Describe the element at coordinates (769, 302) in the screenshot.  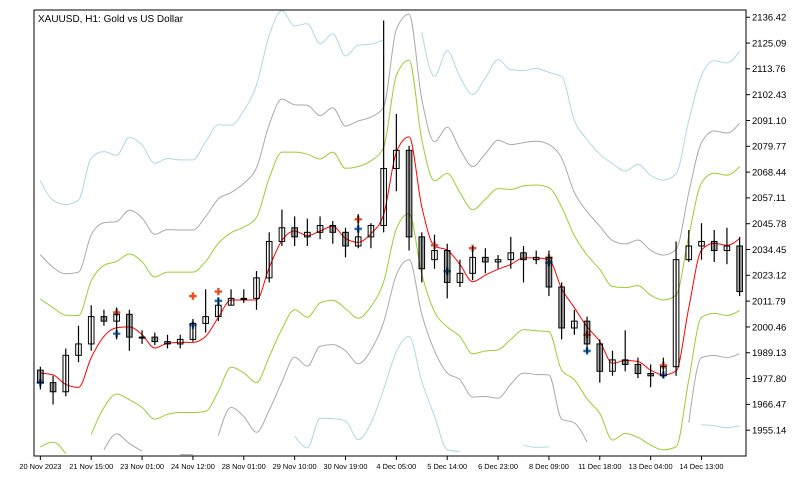
I see `y-tick-label: 2011.79` at that location.